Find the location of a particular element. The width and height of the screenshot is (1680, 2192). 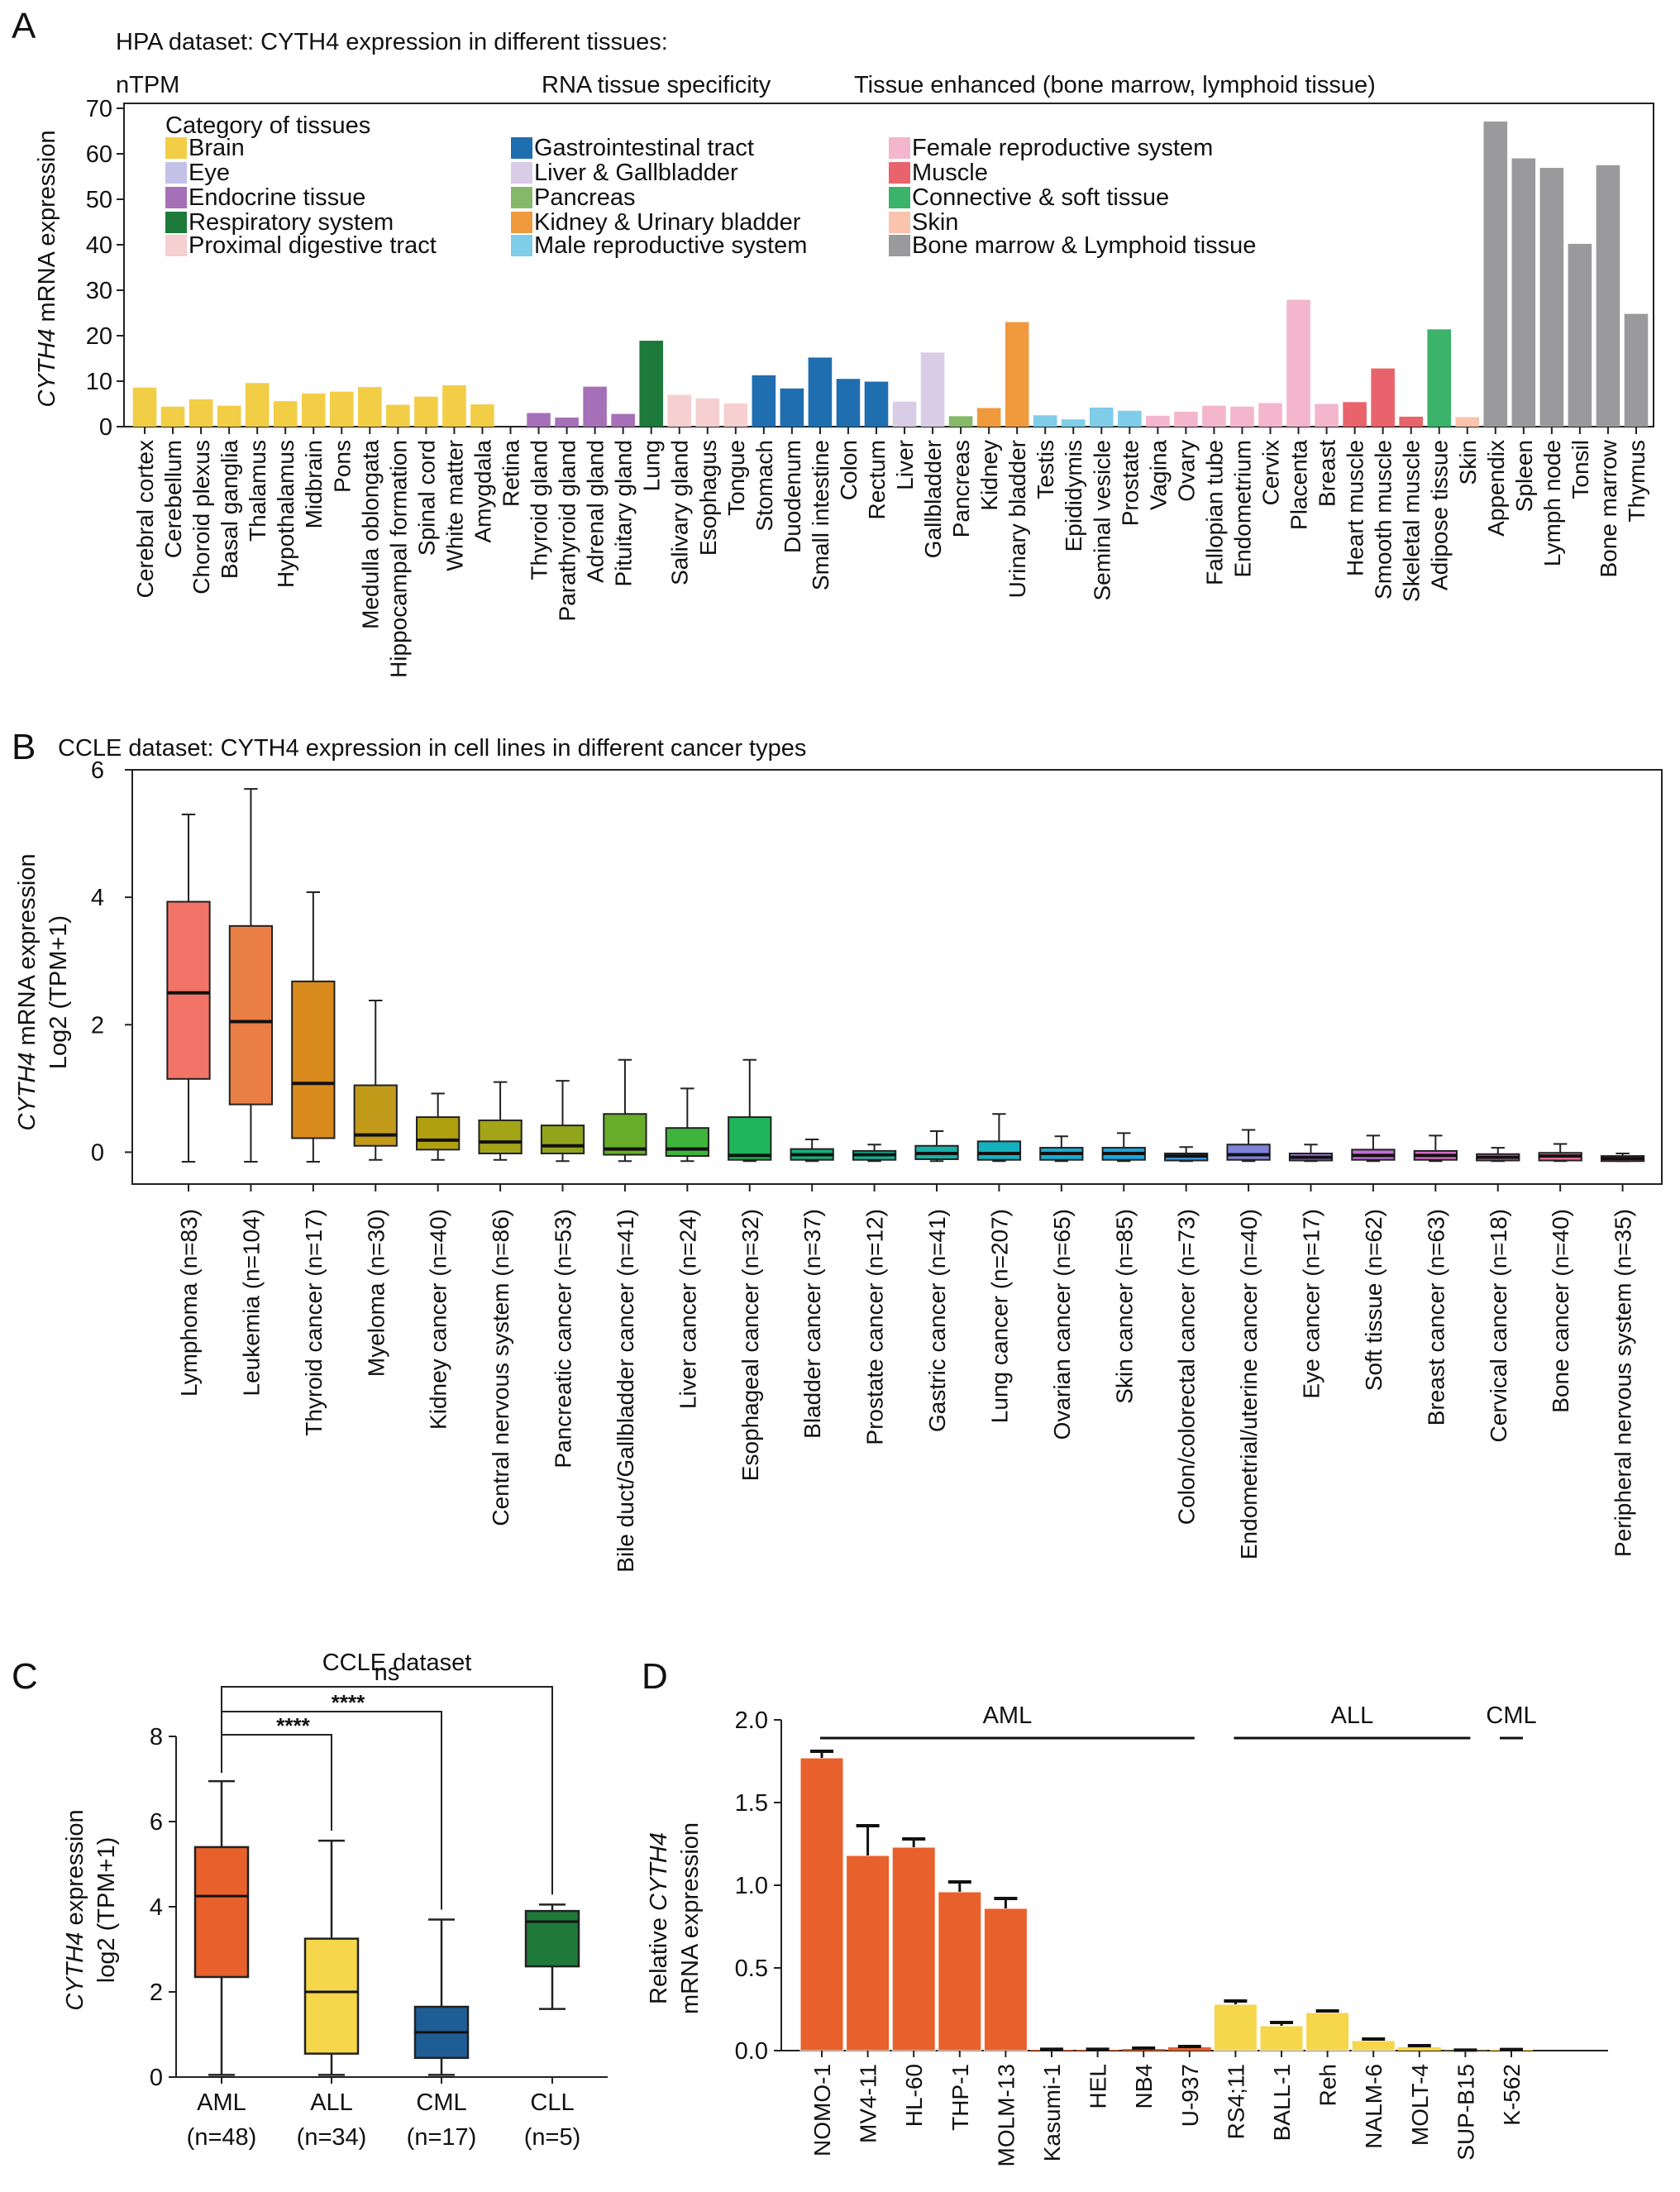

panel-a-xtick-label: Breast is located at coordinates (1327, 474).